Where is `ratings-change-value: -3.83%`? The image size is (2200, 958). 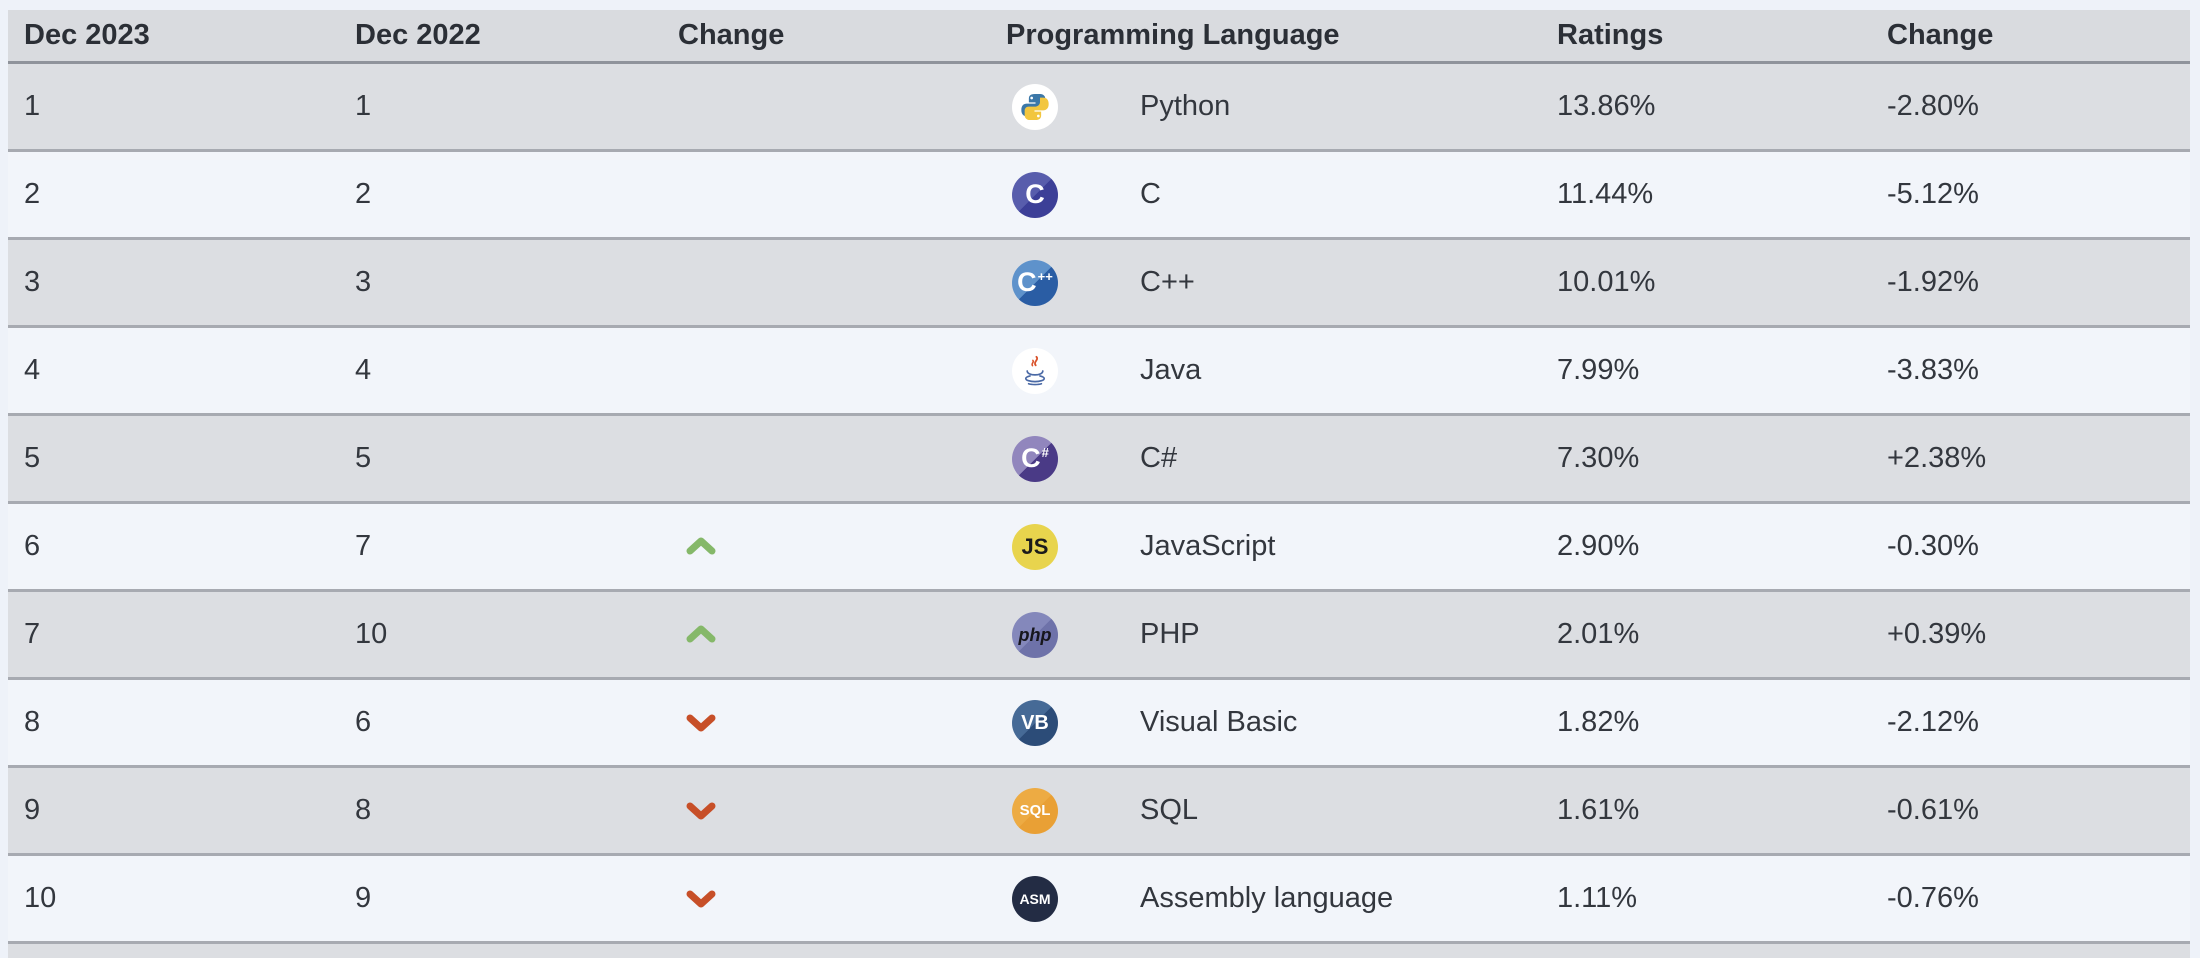 ratings-change-value: -3.83% is located at coordinates (1933, 370).